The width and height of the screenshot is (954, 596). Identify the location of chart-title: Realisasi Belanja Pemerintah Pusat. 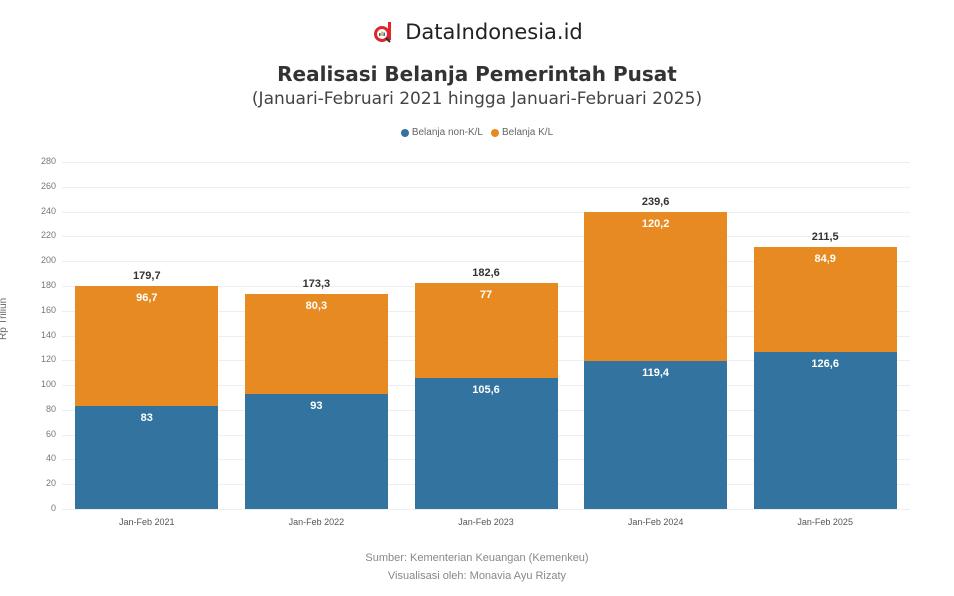
(477, 74).